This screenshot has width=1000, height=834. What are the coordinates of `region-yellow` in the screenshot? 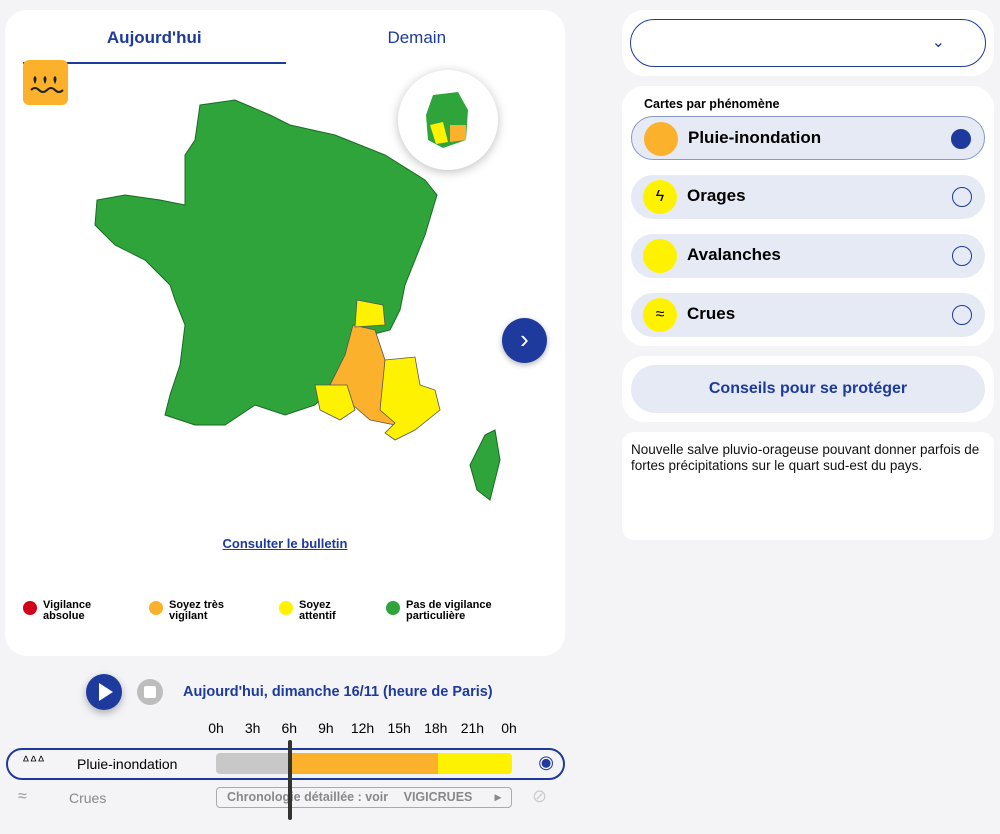 It's located at (377, 370).